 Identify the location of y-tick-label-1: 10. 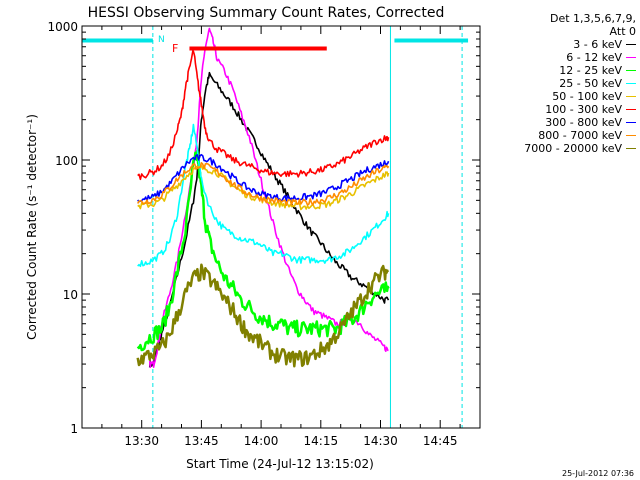
(70, 295).